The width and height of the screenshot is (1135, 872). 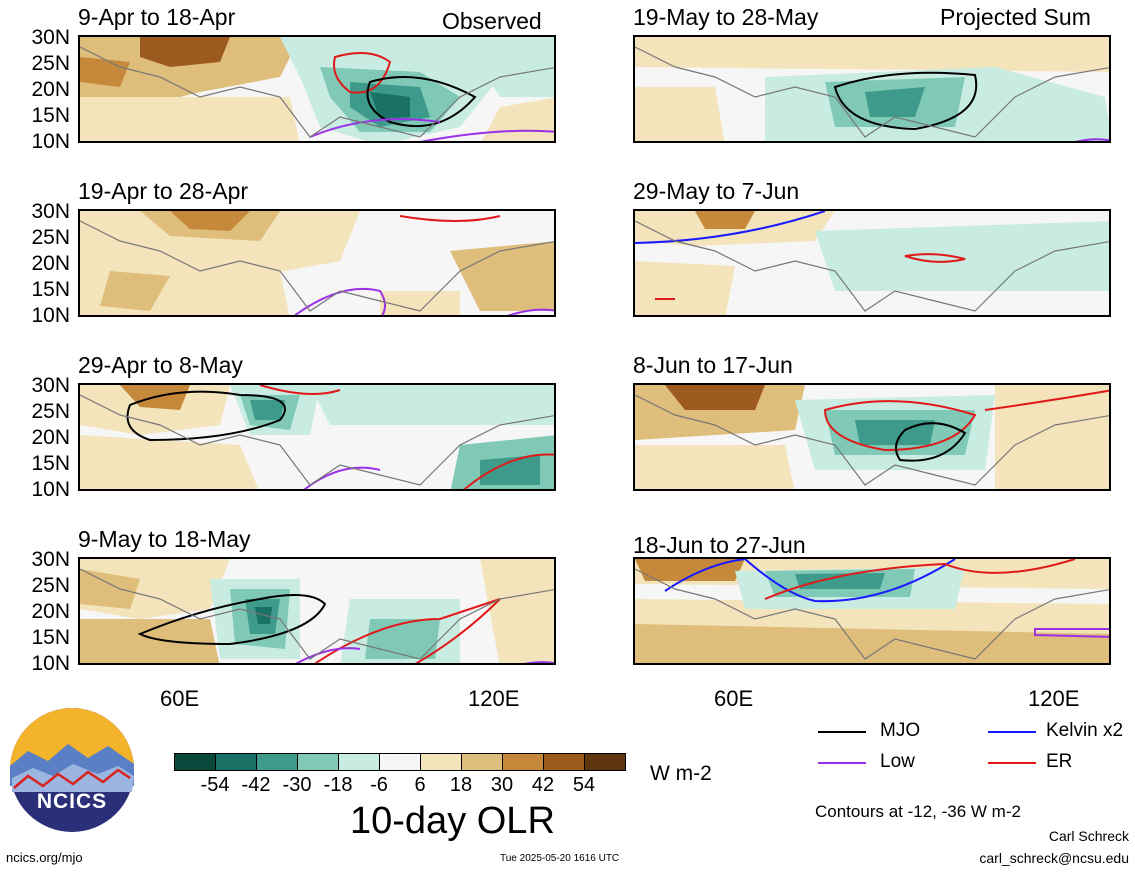 What do you see at coordinates (215, 785) in the screenshot?
I see `colorbar-tick: -54` at bounding box center [215, 785].